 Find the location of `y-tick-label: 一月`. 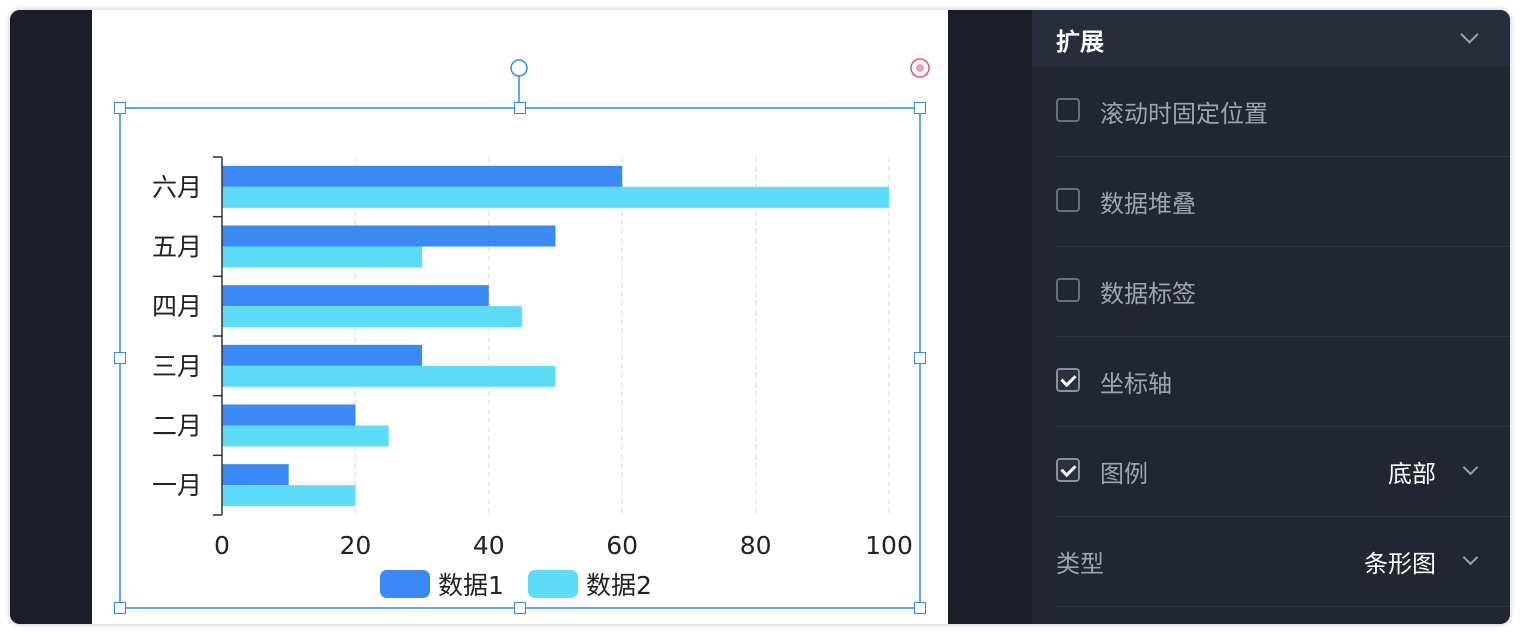

y-tick-label: 一月 is located at coordinates (177, 485).